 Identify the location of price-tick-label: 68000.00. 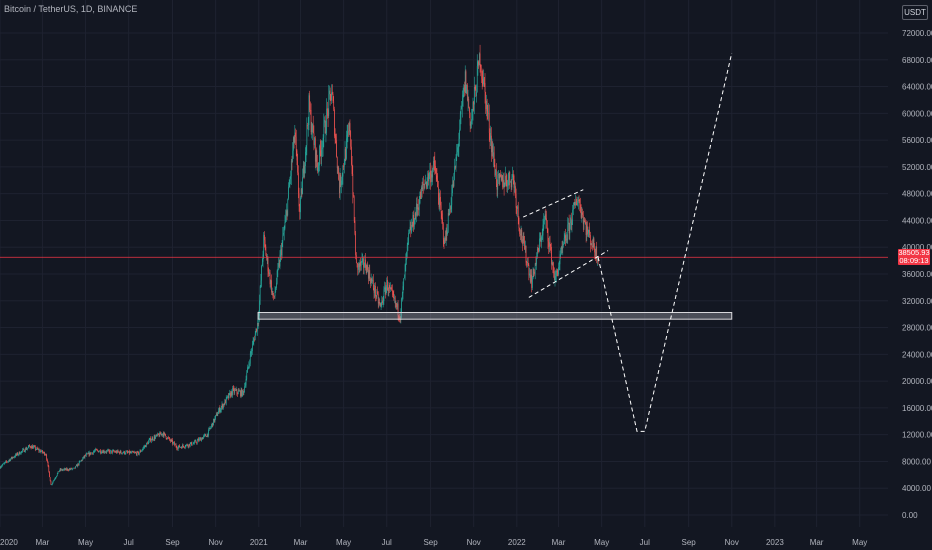
(917, 60).